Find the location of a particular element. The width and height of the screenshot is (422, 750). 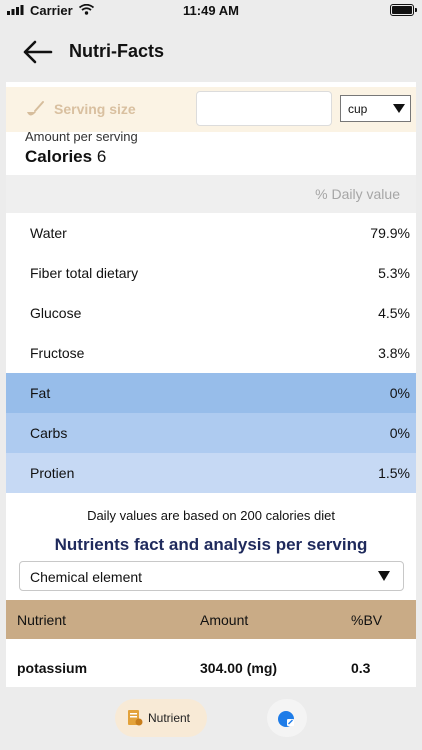

column-header-nutrient: Nutrient is located at coordinates (42, 620).